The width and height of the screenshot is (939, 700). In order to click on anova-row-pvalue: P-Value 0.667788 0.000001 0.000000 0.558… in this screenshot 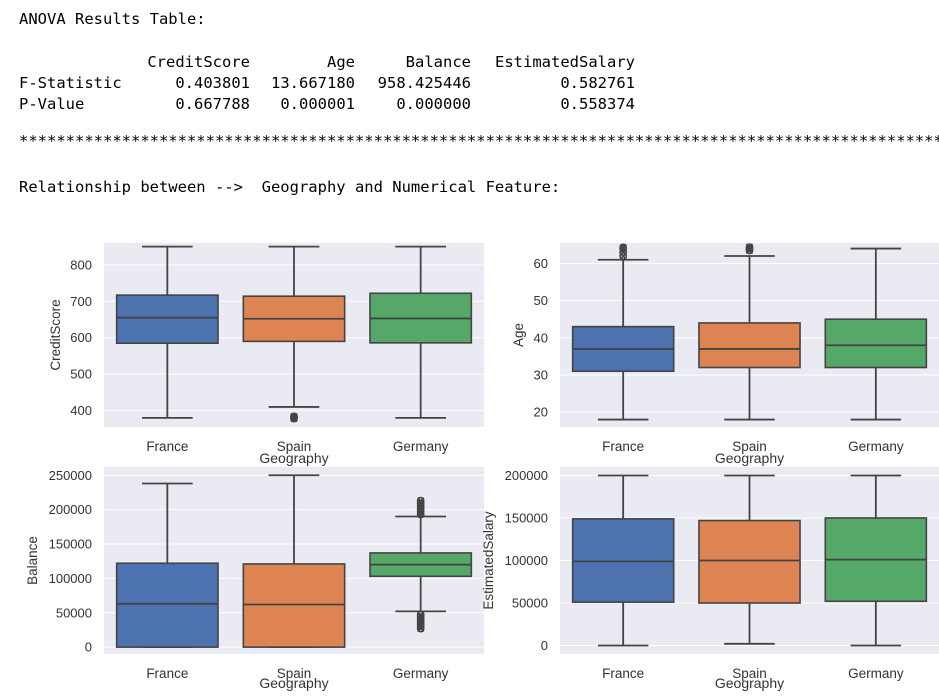, I will do `click(327, 103)`.